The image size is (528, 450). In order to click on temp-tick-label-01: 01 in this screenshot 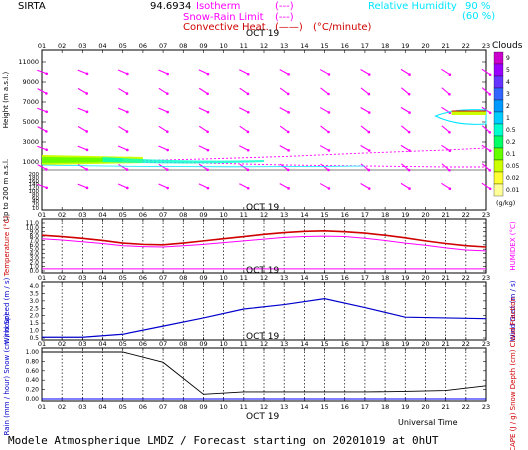, I will do `click(42, 215)`.